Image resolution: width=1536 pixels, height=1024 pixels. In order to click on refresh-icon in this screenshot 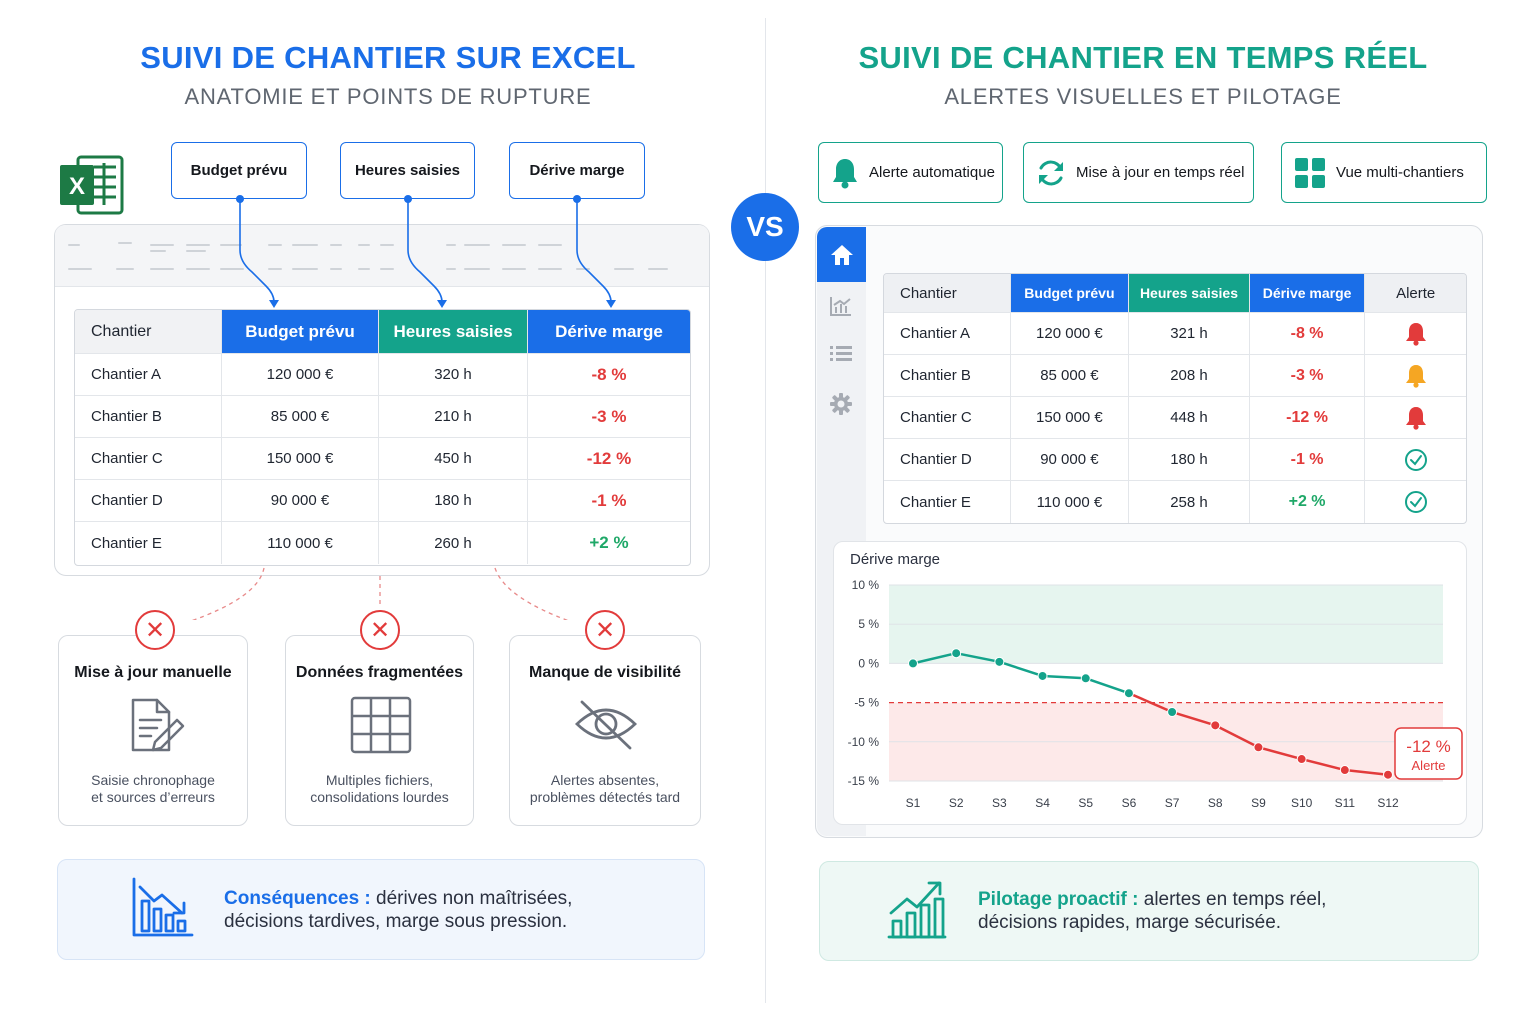, I will do `click(1051, 172)`.